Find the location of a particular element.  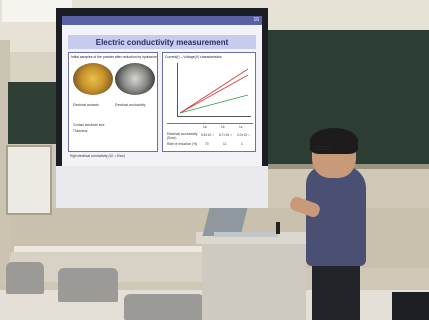

podium is located at coordinates (254, 282).